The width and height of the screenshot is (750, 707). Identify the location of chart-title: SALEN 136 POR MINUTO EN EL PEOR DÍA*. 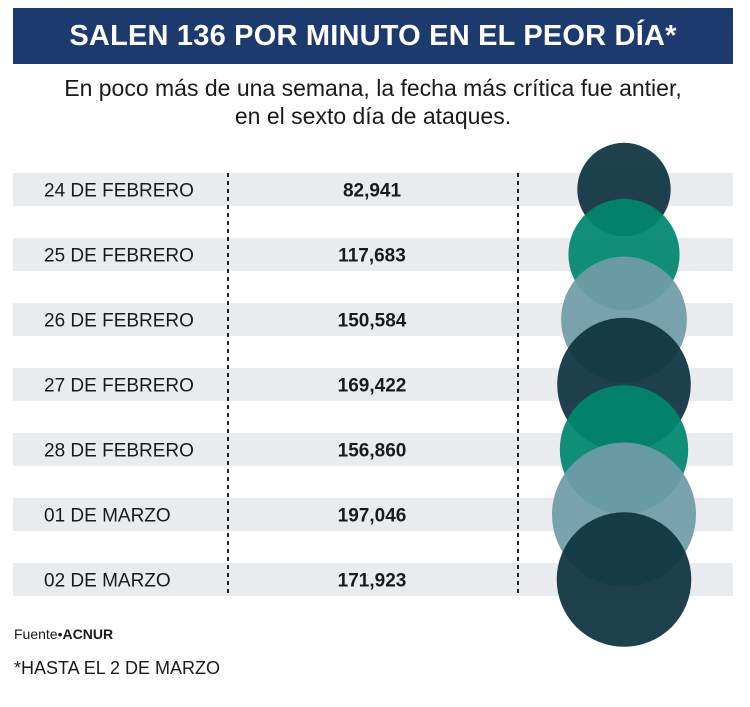
(373, 36).